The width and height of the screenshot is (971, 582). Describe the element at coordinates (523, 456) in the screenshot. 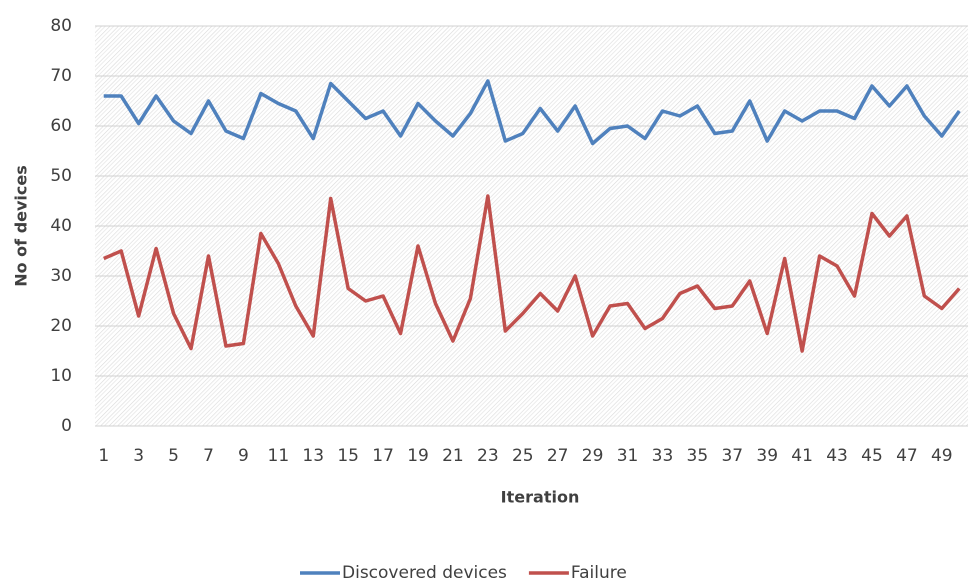

I see `x-tick-label: 25` at that location.